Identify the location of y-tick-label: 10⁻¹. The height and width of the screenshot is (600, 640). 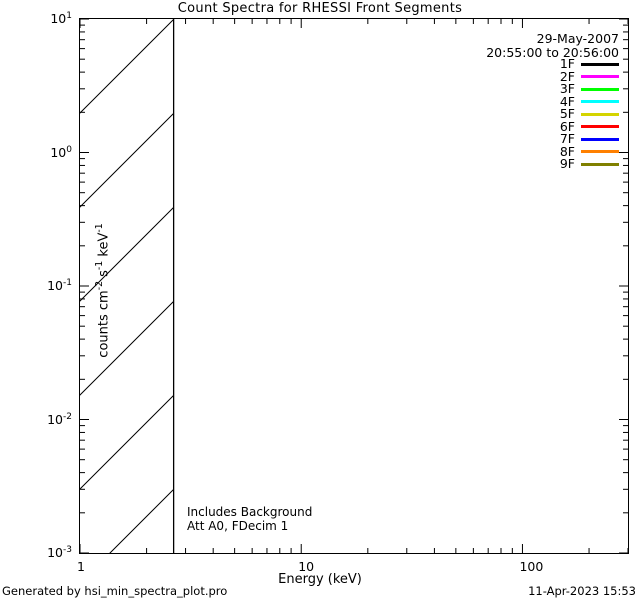
(59, 285).